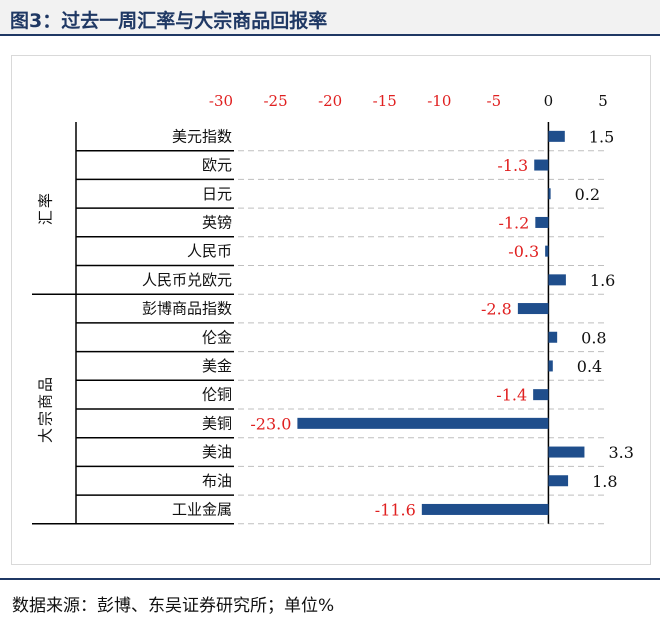  What do you see at coordinates (275, 101) in the screenshot?
I see `x-tick-label: -25` at bounding box center [275, 101].